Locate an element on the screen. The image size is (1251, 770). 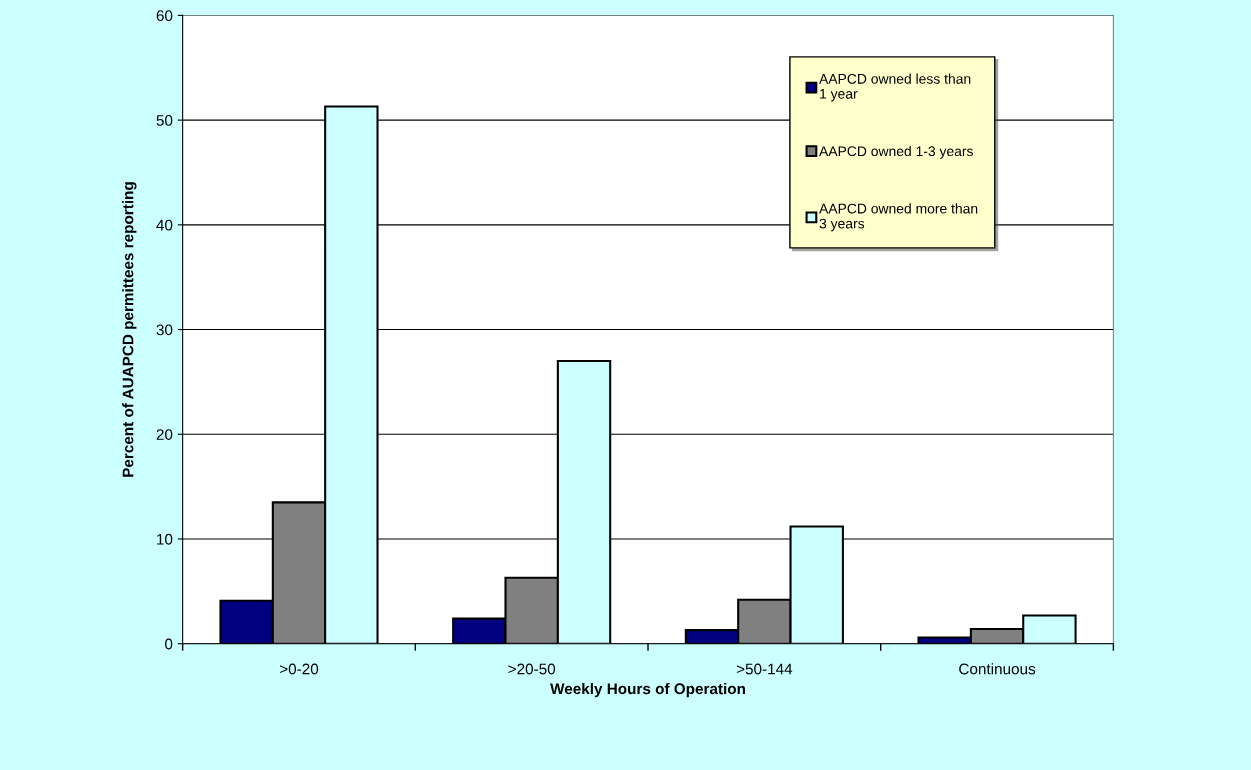
legend-label: AAPCD owned less than 1 year is located at coordinates (895, 87).